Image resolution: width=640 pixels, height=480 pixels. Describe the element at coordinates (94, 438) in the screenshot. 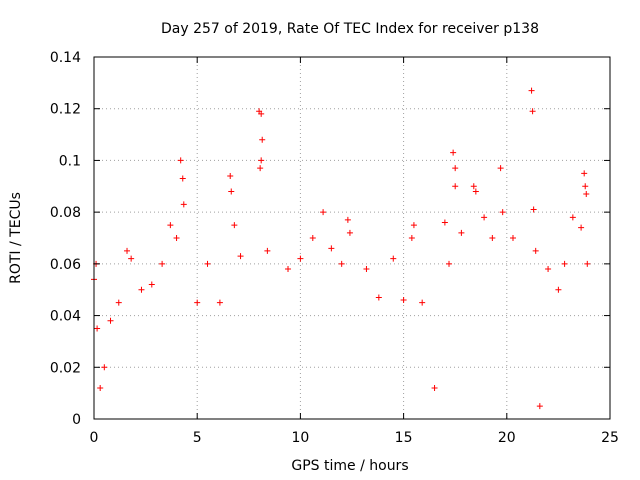

I see `x-tick-label: 0` at that location.